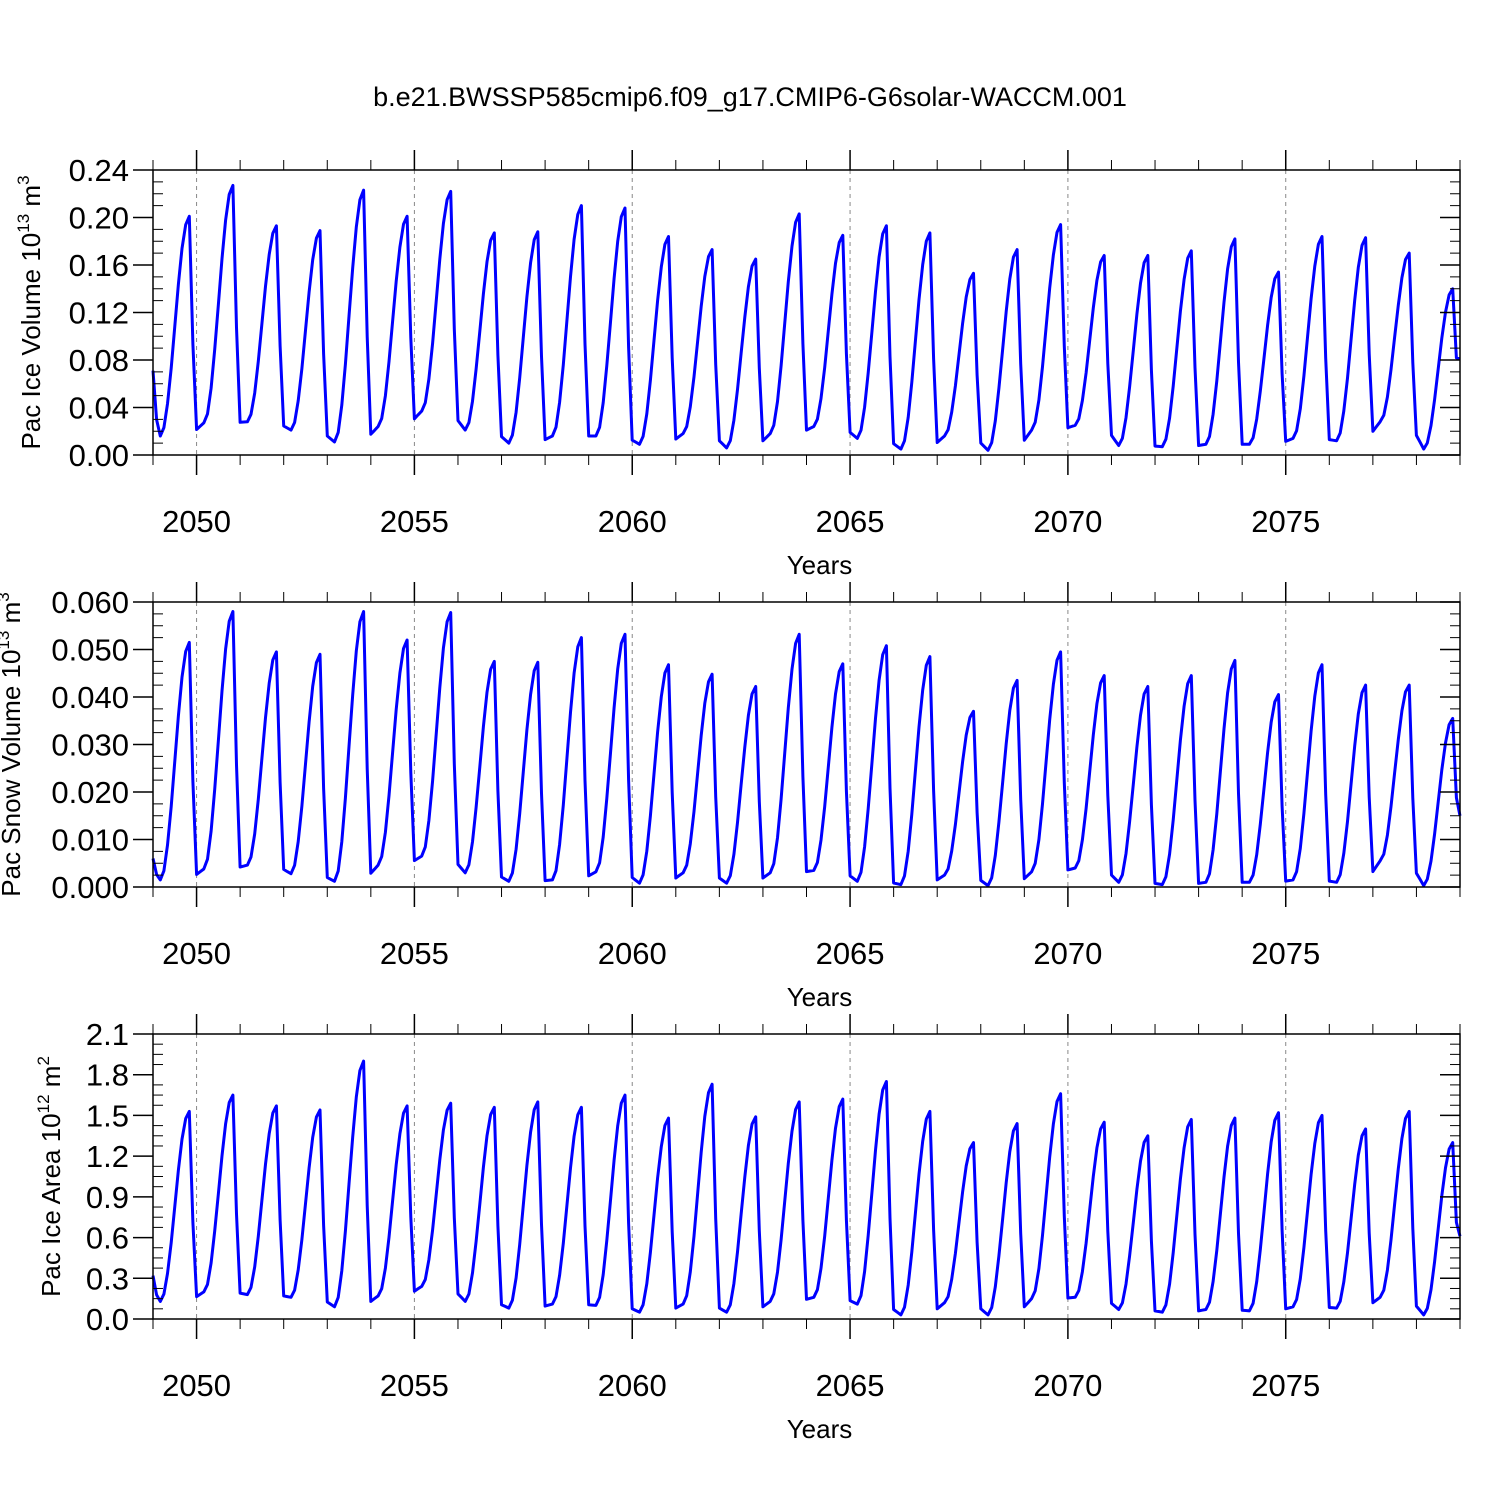 The height and width of the screenshot is (1500, 1500). Describe the element at coordinates (107, 1238) in the screenshot. I see `y-tick-label: 0.6` at that location.